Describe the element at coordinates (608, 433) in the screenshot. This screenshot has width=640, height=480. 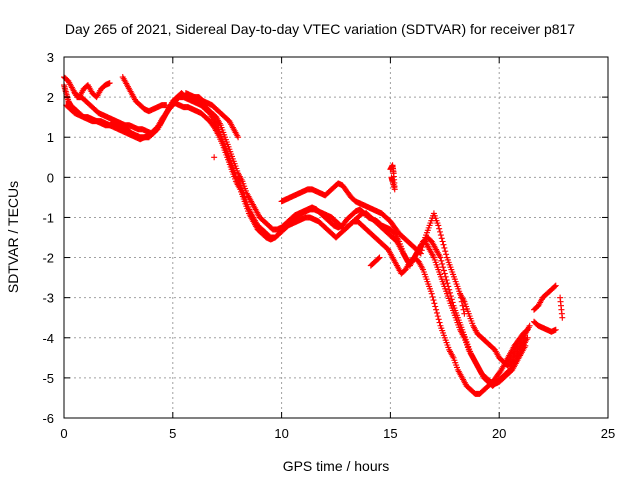
I see `x-tick-label: 25` at that location.